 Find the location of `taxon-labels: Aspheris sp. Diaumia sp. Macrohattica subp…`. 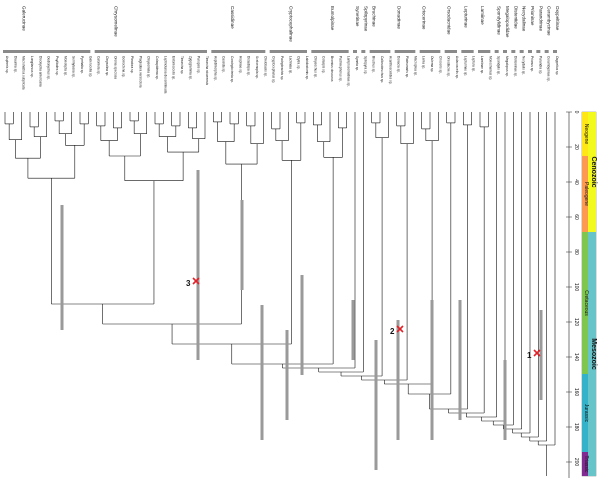

taxon-labels: Aspheris sp. Diaumia sp. Macrohattica subp… is located at coordinates (282, 75).